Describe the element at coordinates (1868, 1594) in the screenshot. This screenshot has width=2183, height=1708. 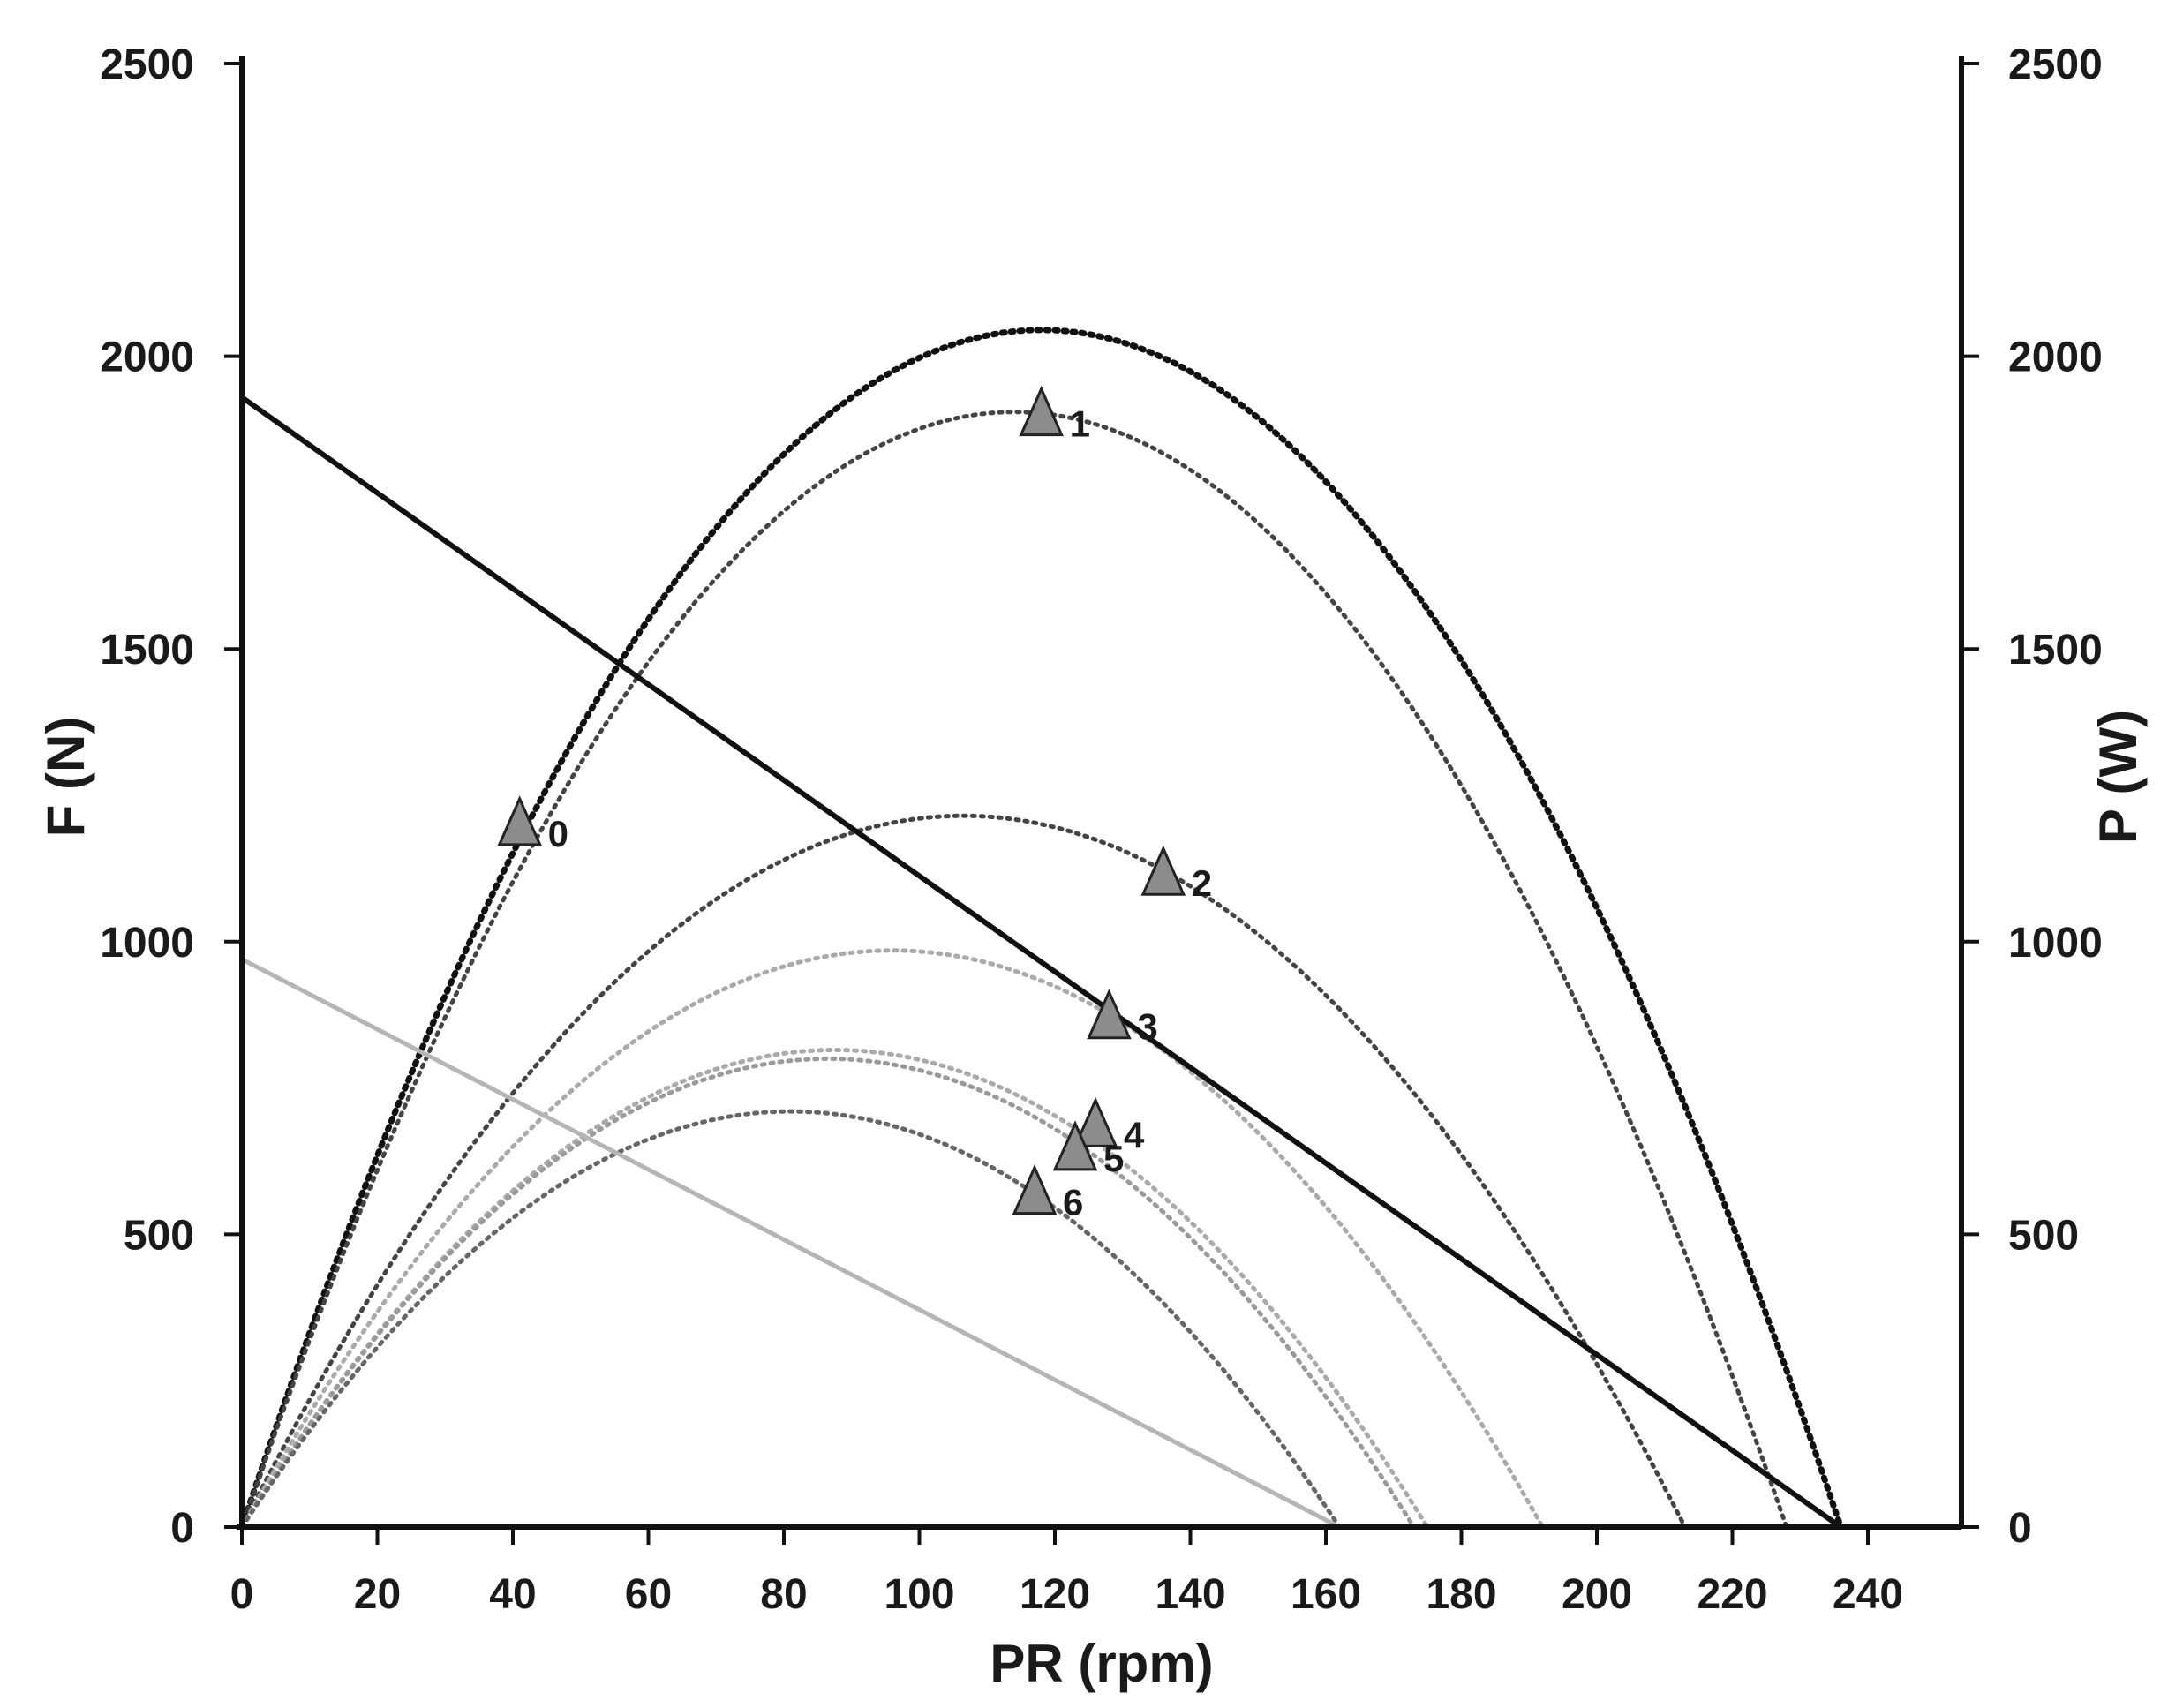
I see `x-tick-label: 240` at that location.